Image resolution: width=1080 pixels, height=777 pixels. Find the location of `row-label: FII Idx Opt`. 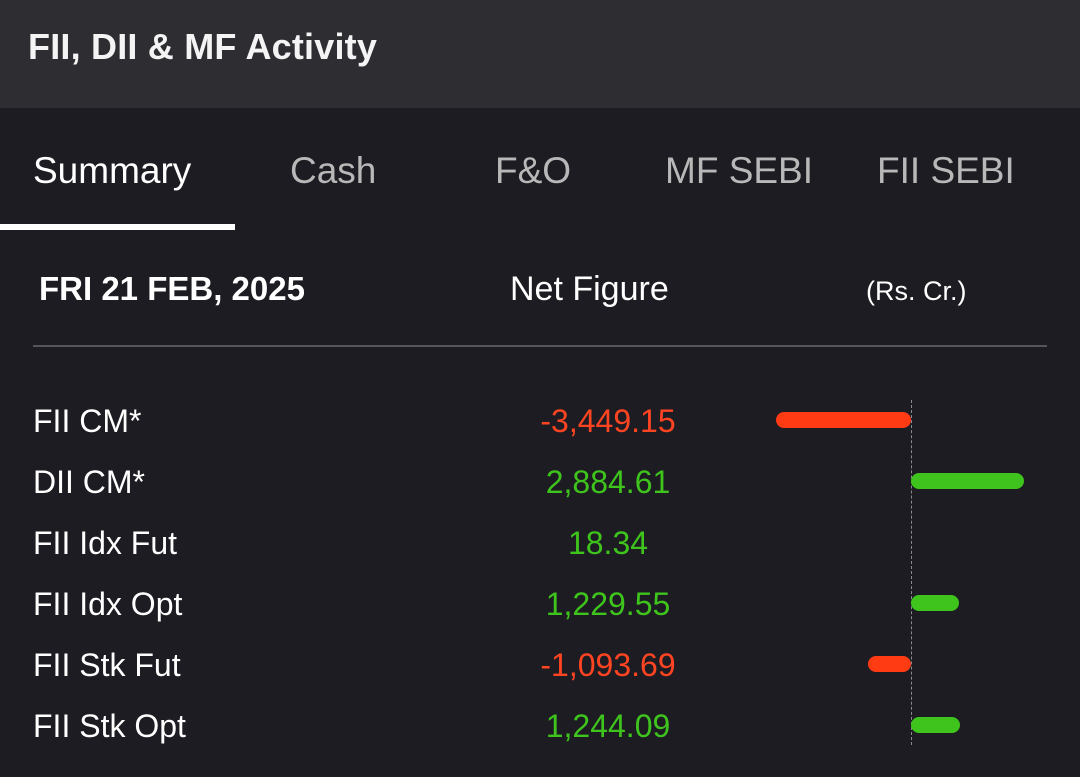

row-label: FII Idx Opt is located at coordinates (108, 604).